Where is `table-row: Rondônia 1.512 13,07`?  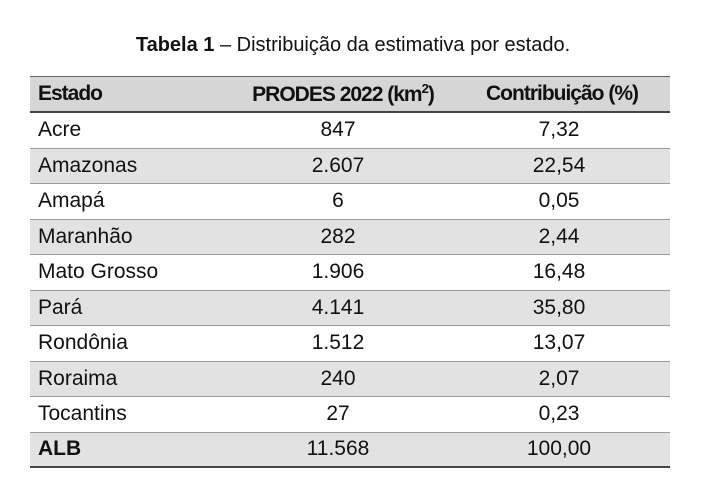
table-row: Rondônia 1.512 13,07 is located at coordinates (350, 344).